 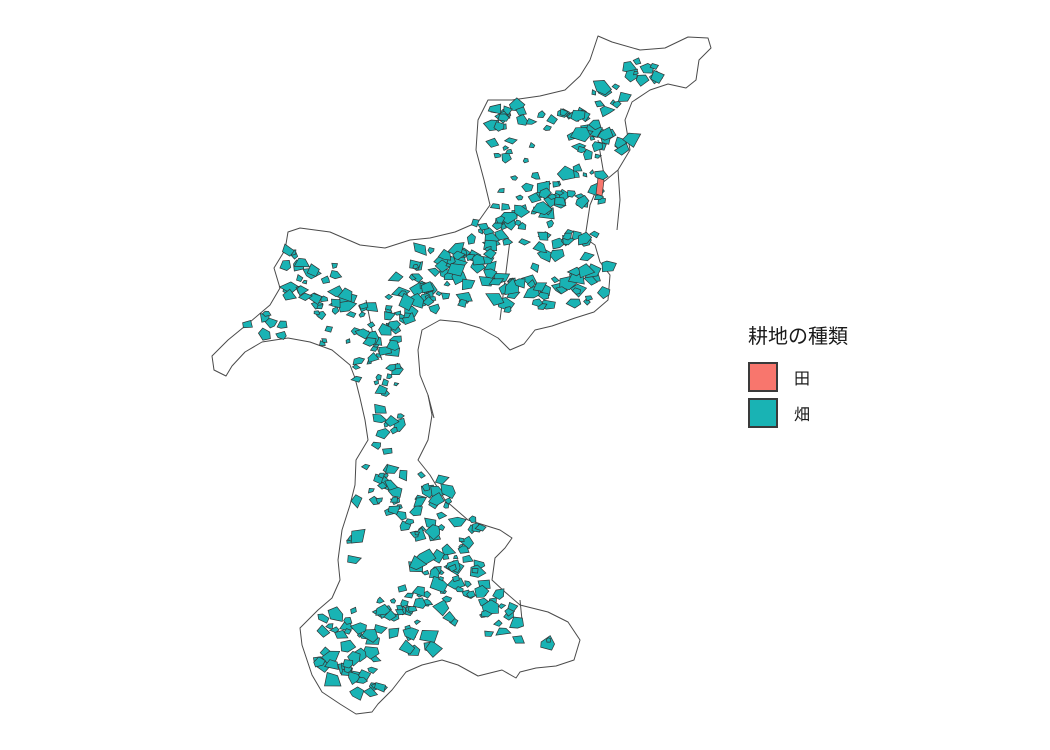 What do you see at coordinates (763, 377) in the screenshot?
I see `legend-key-paddy` at bounding box center [763, 377].